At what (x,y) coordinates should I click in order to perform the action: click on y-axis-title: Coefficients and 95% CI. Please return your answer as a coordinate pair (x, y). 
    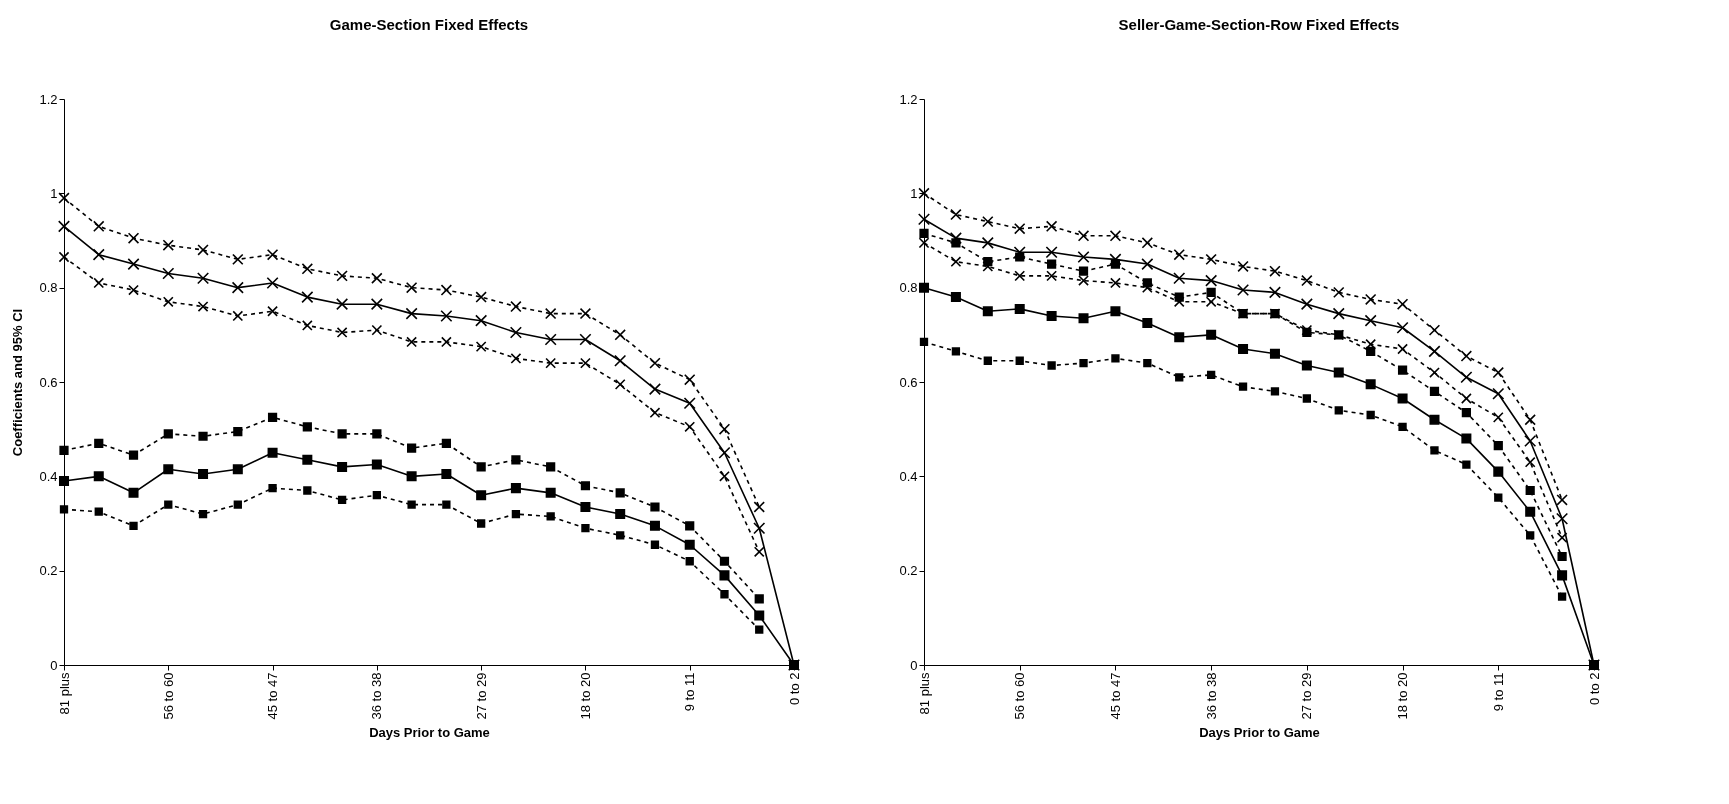
    Looking at the image, I should click on (18, 382).